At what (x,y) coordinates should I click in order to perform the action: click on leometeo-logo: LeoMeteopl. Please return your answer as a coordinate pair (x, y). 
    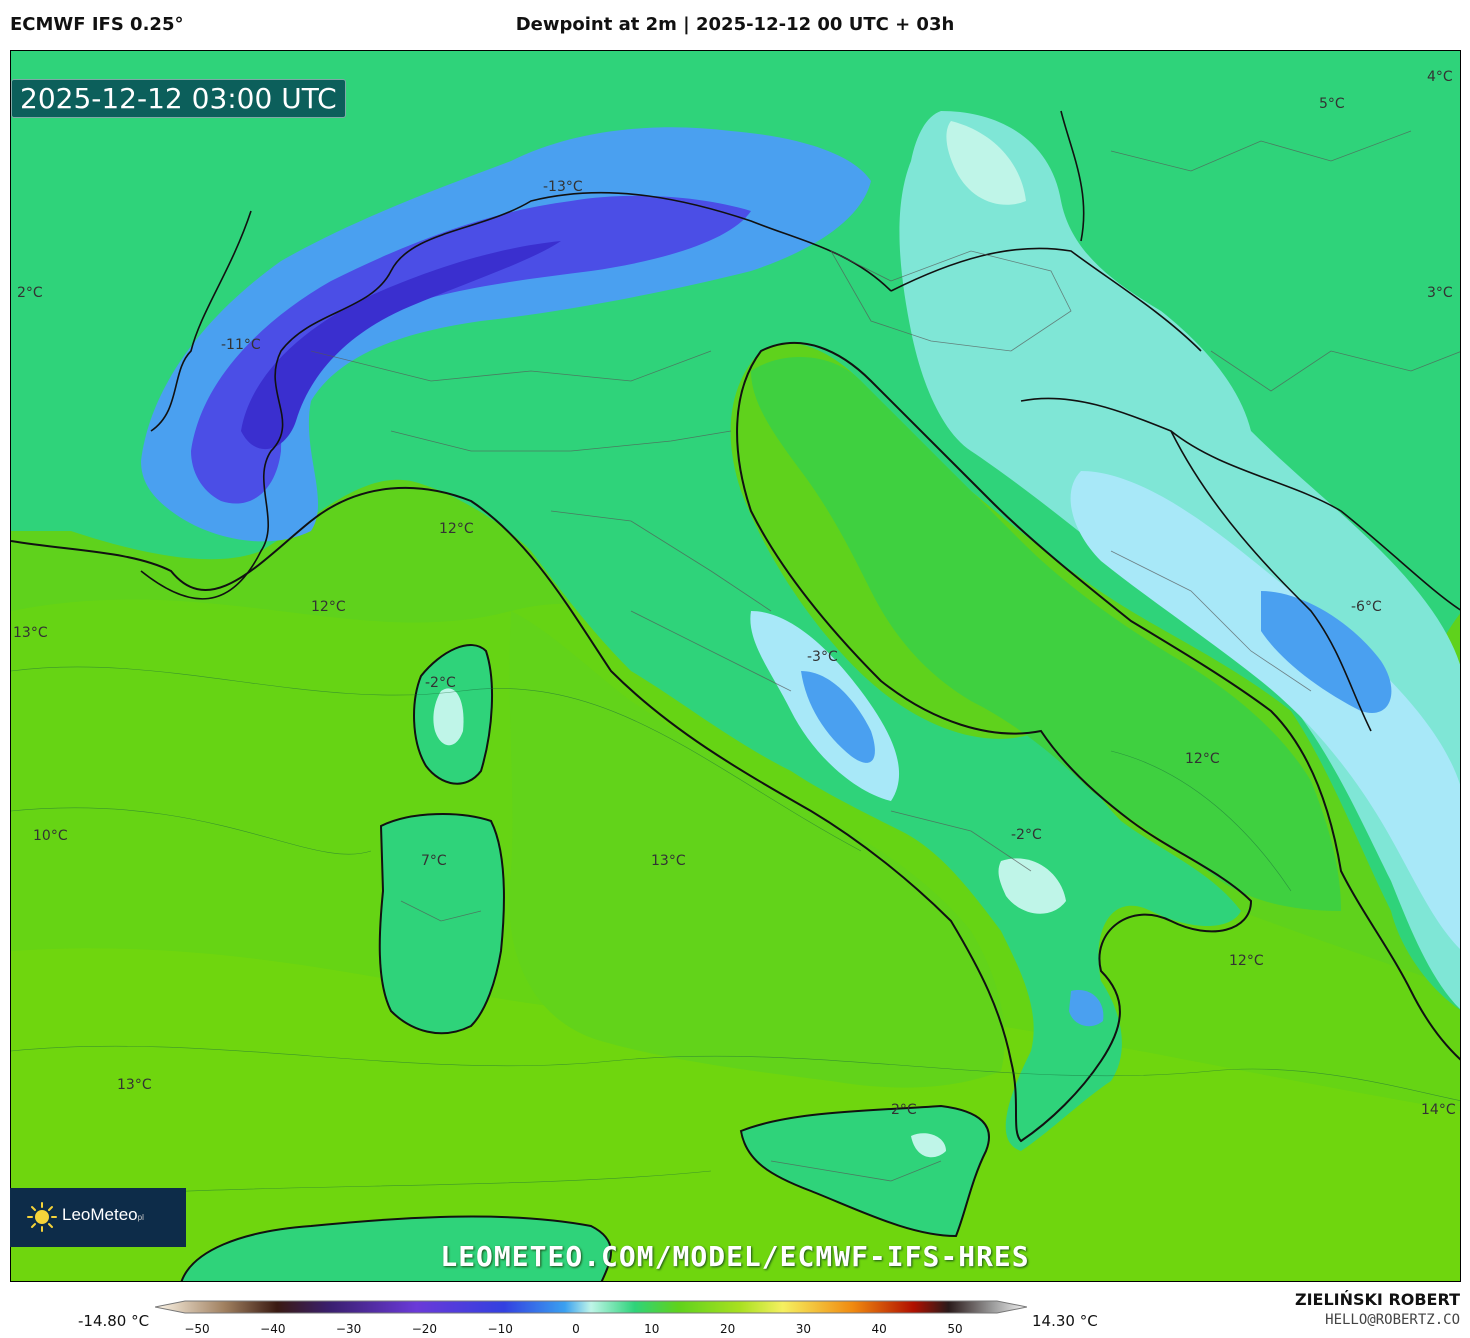
    Looking at the image, I should click on (98, 1217).